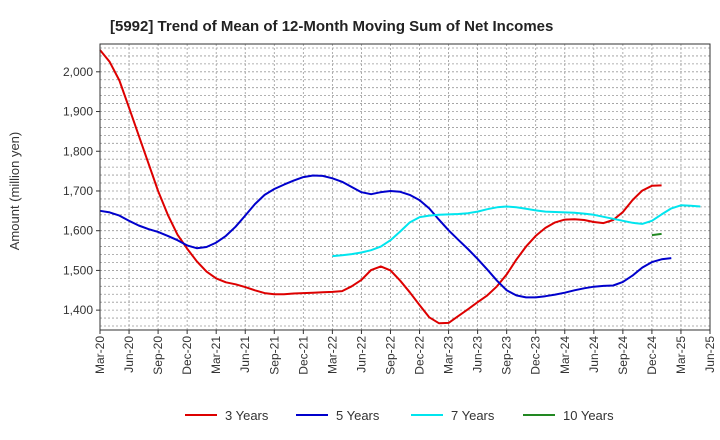  What do you see at coordinates (78, 112) in the screenshot?
I see `y-tick-label: 1,900` at bounding box center [78, 112].